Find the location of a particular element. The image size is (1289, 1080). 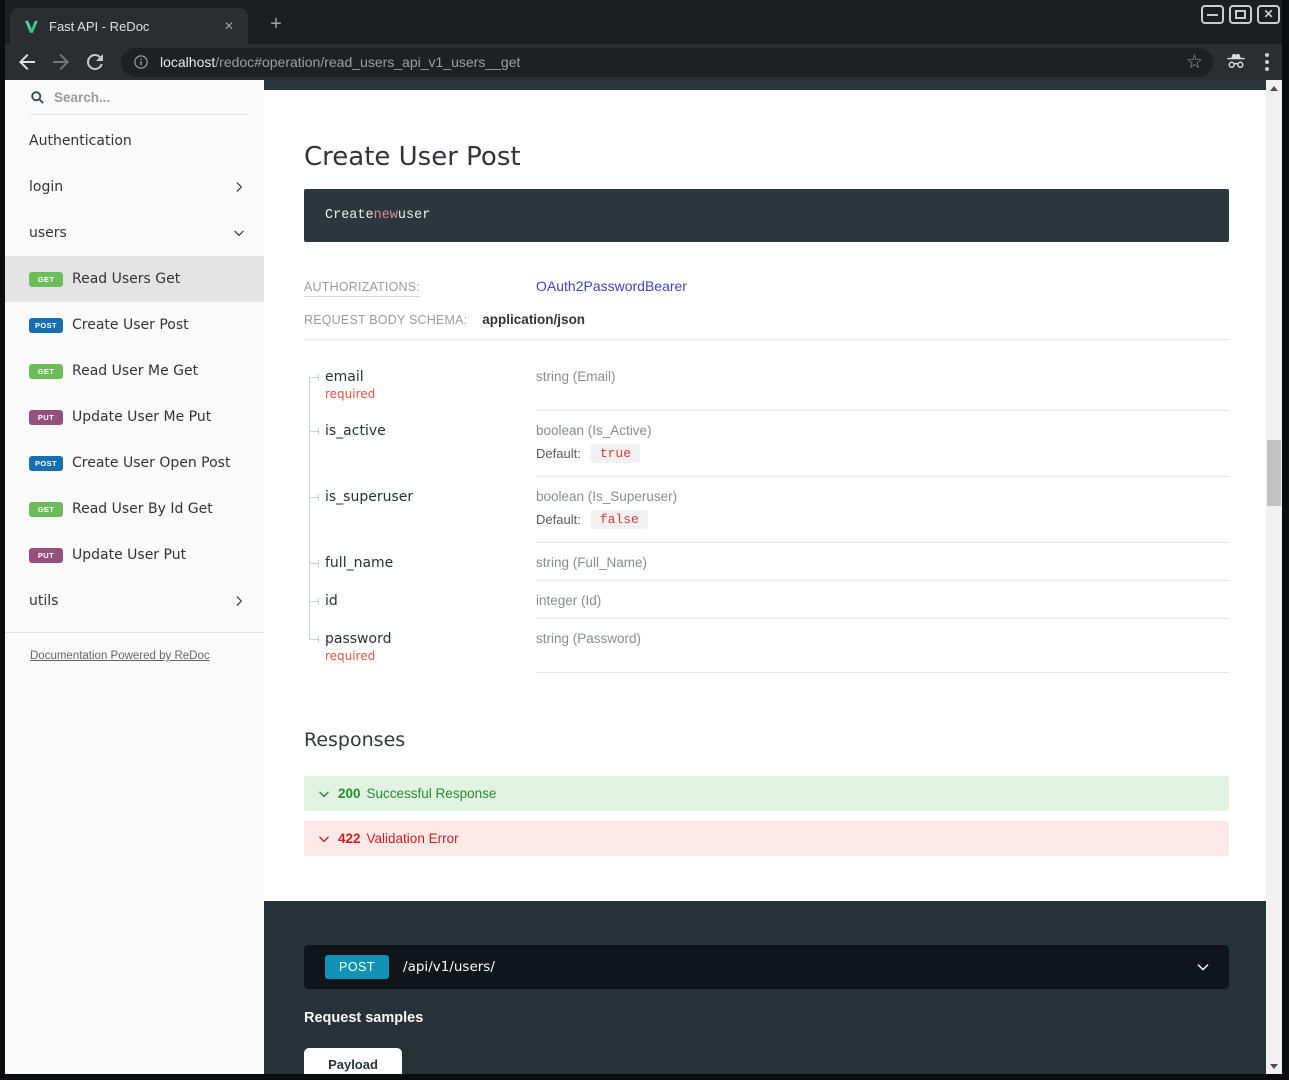

request-samples-title: Request samples is located at coordinates (364, 1018).